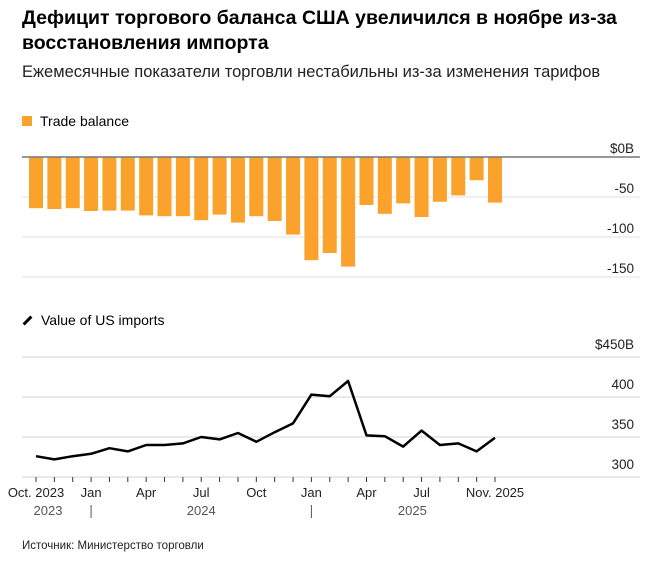 The image size is (650, 569). Describe the element at coordinates (620, 228) in the screenshot. I see `y-tick-label: -100` at that location.